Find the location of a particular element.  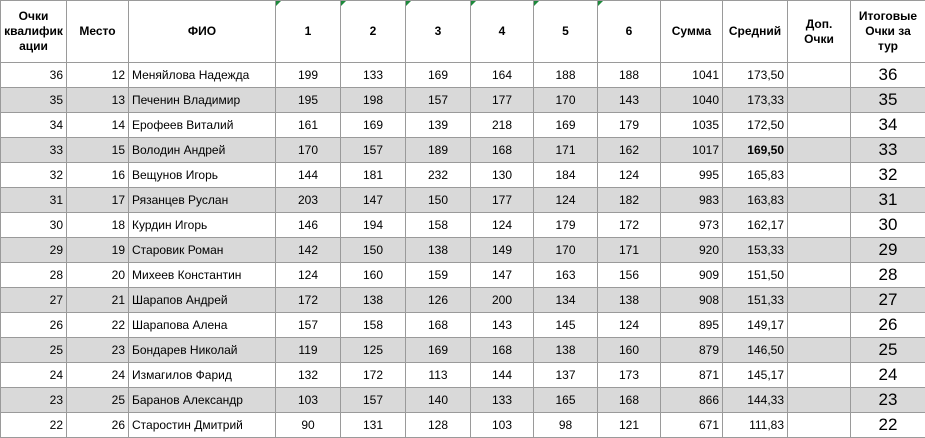

table-cell: 200 is located at coordinates (502, 300).